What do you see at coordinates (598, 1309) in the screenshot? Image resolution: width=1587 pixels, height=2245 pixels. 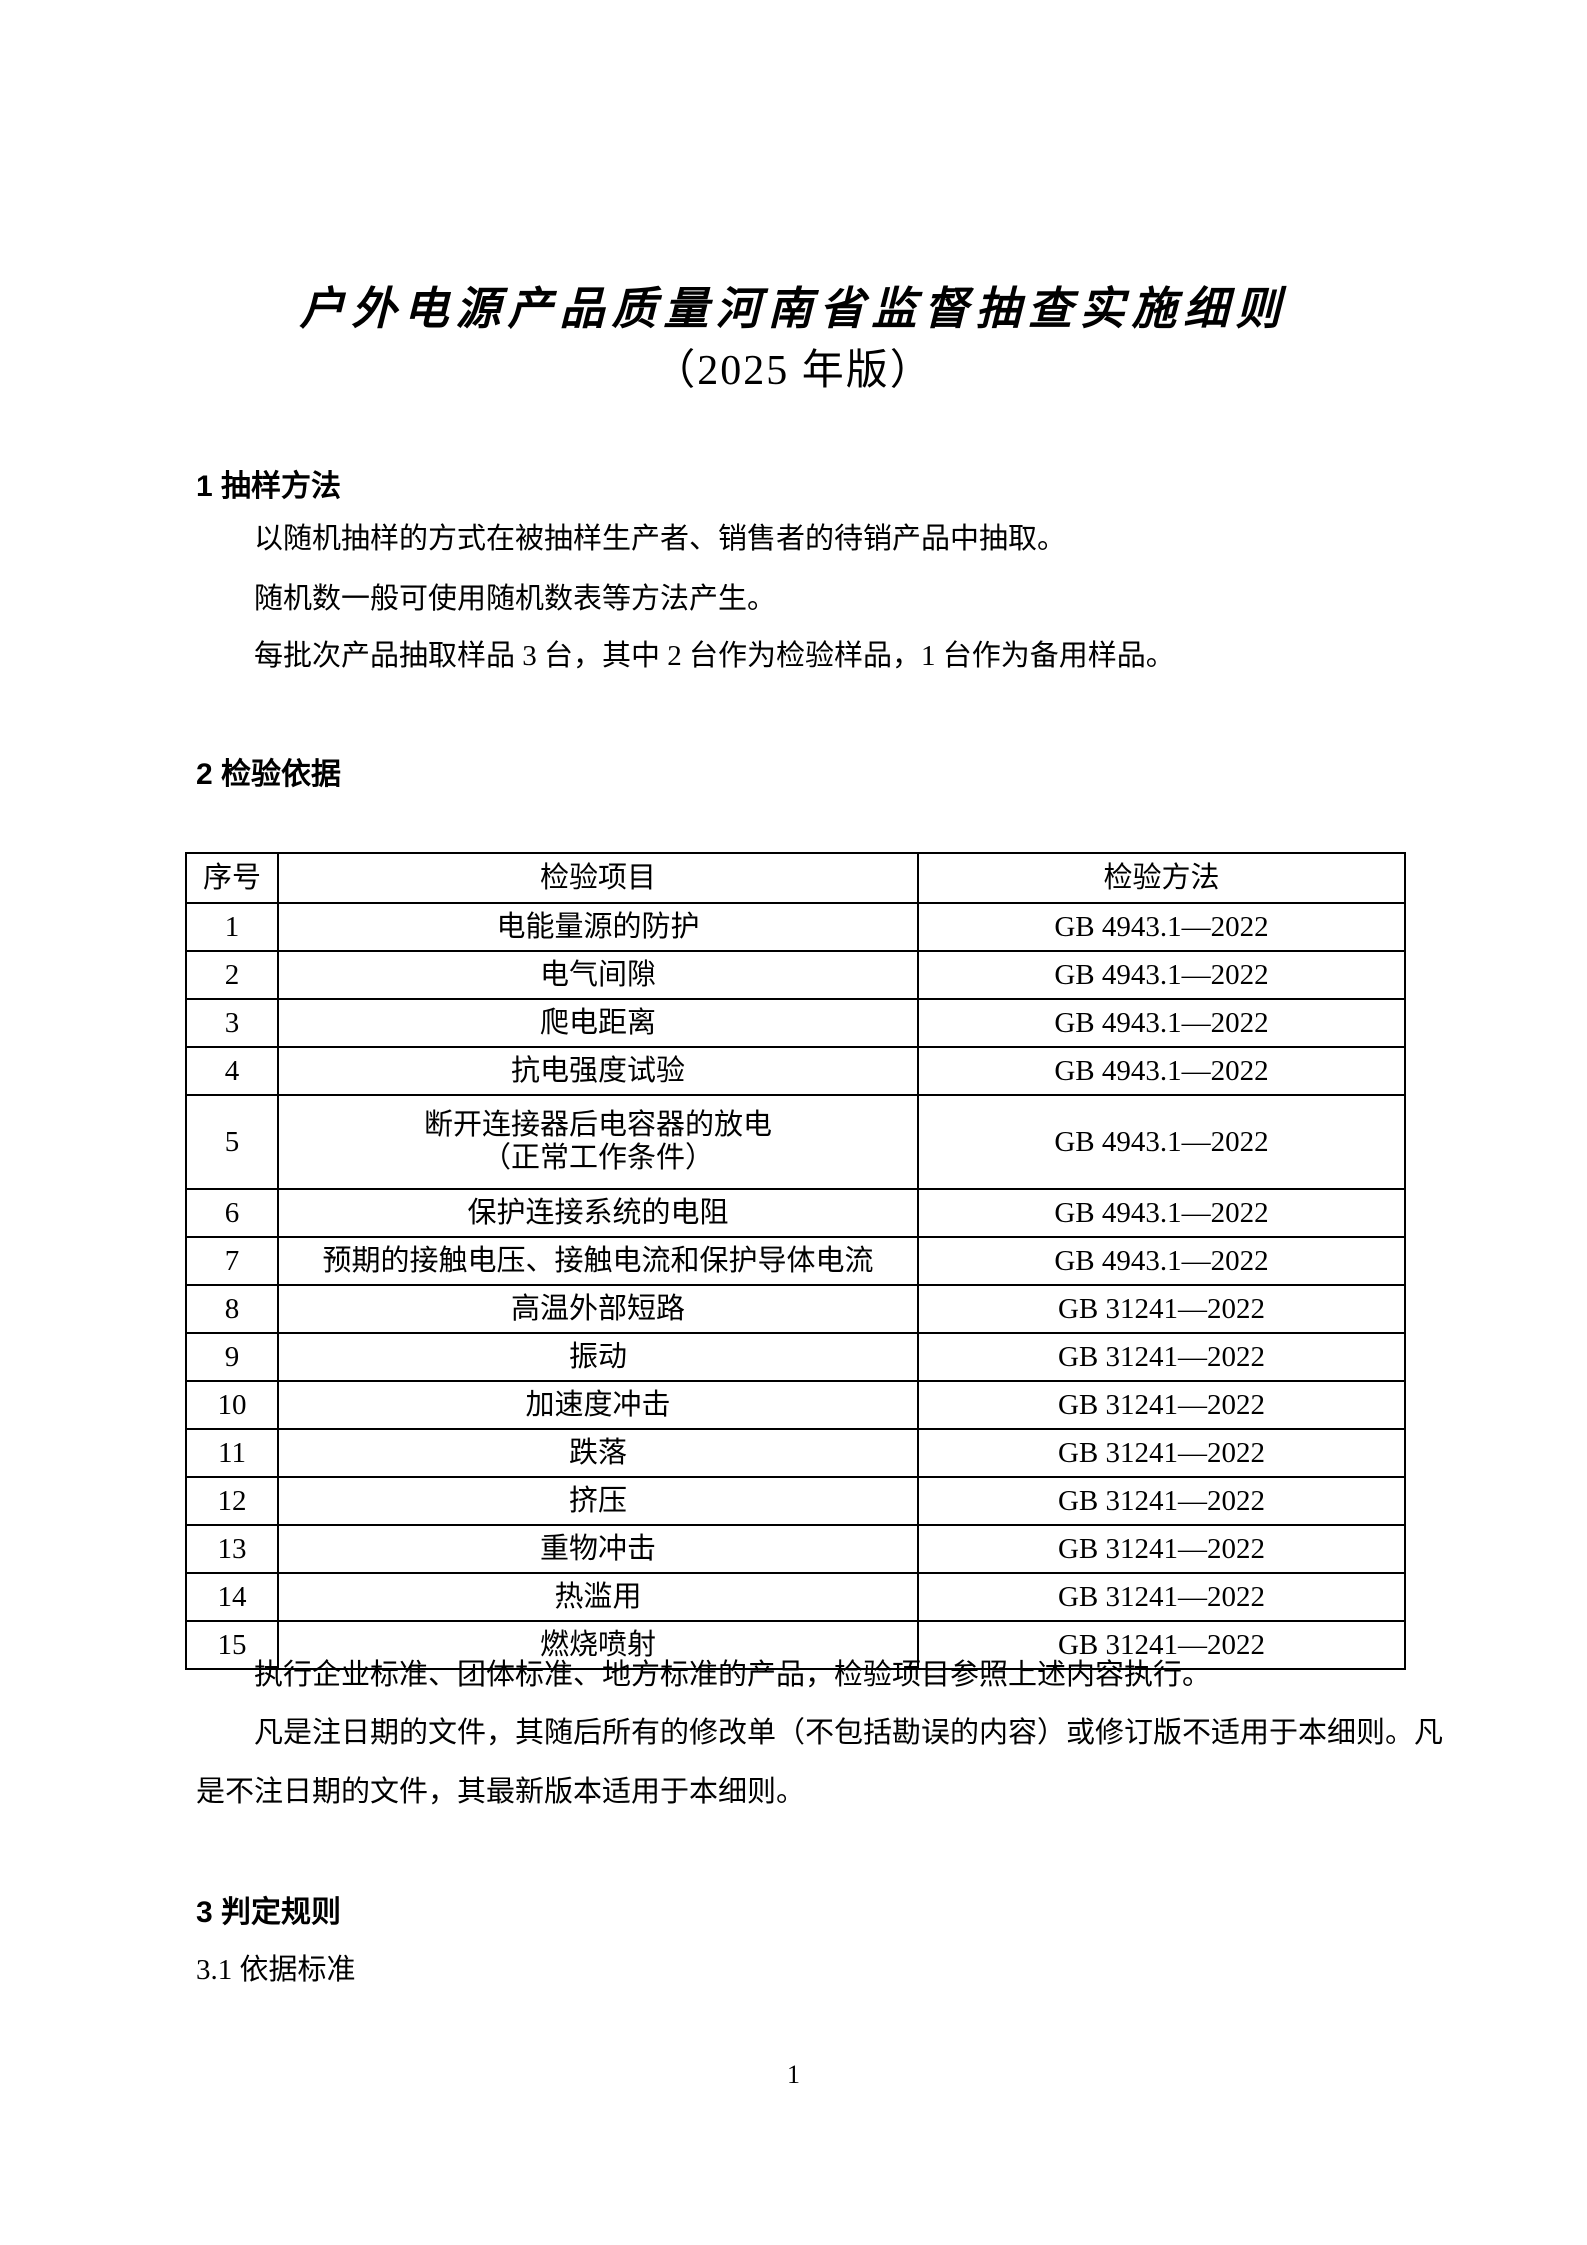 I see `cell-item: 高温外部短路` at bounding box center [598, 1309].